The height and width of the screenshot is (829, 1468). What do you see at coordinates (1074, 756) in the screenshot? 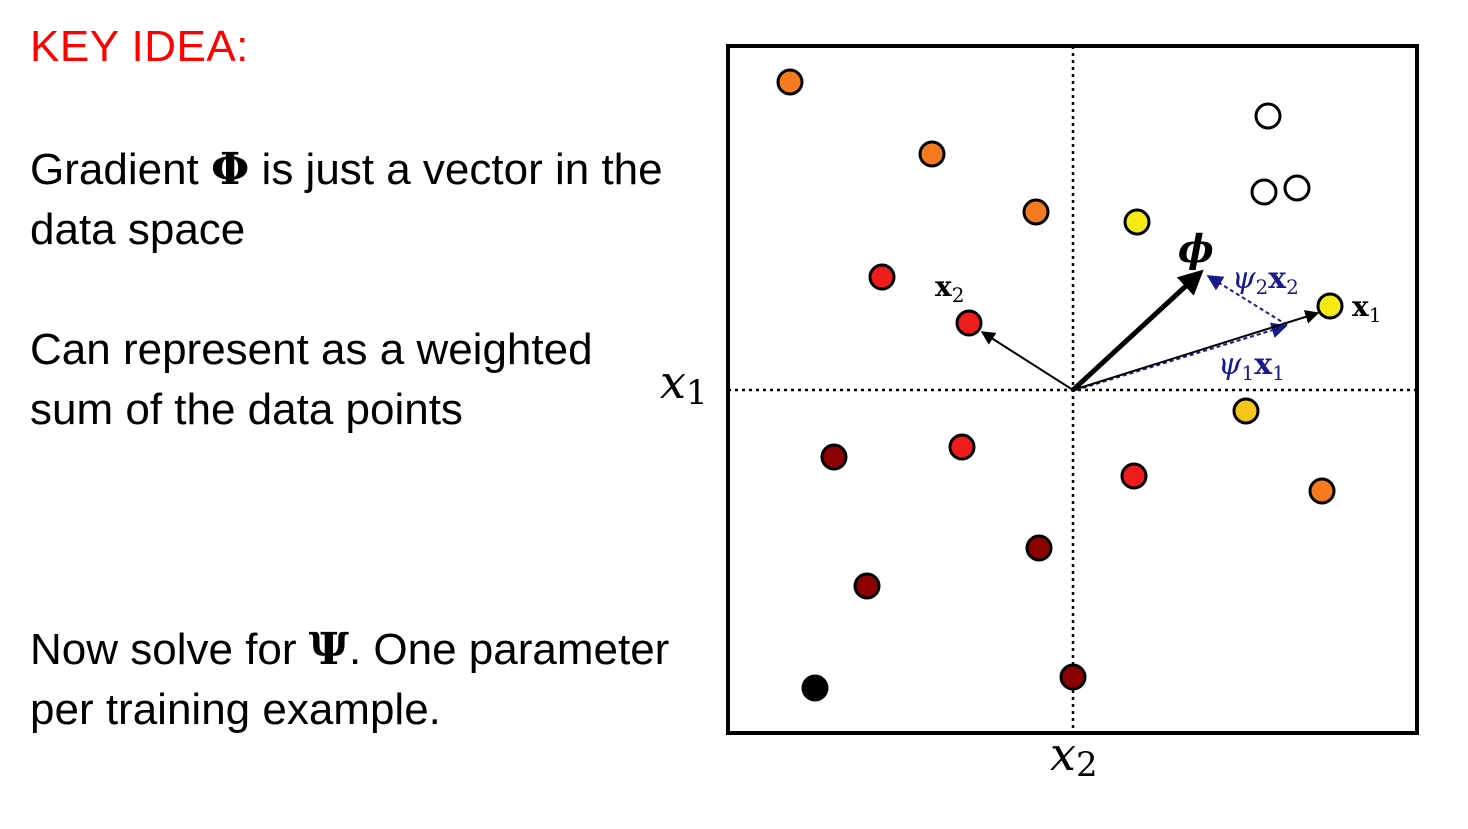
I see `axis-x2-label: x2` at bounding box center [1074, 756].